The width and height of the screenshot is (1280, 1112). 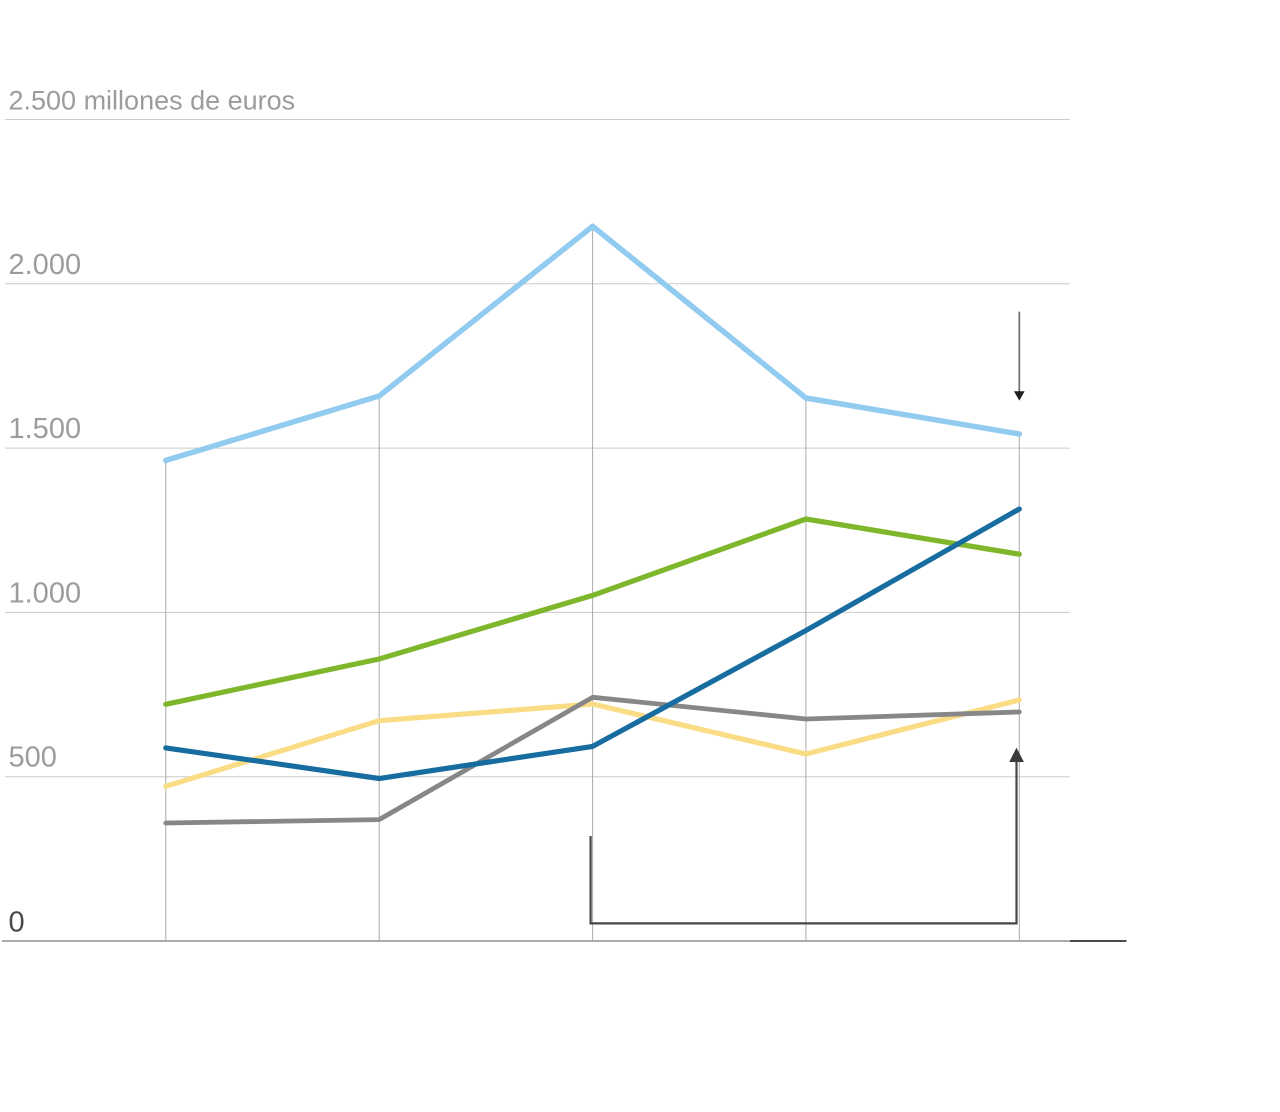 I want to click on svg-text: 0, so click(x=17, y=923).